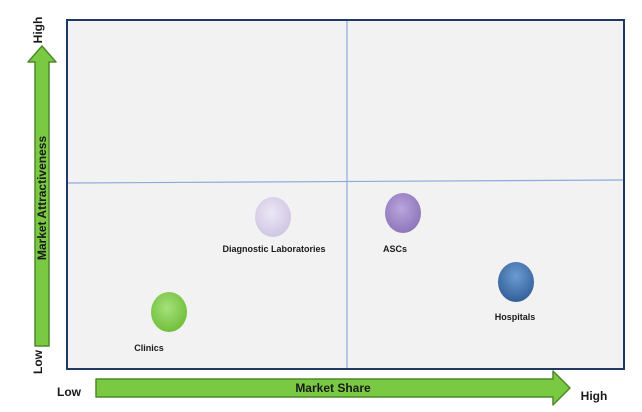  Describe the element at coordinates (149, 348) in the screenshot. I see `clinics-label: Clinics` at that location.